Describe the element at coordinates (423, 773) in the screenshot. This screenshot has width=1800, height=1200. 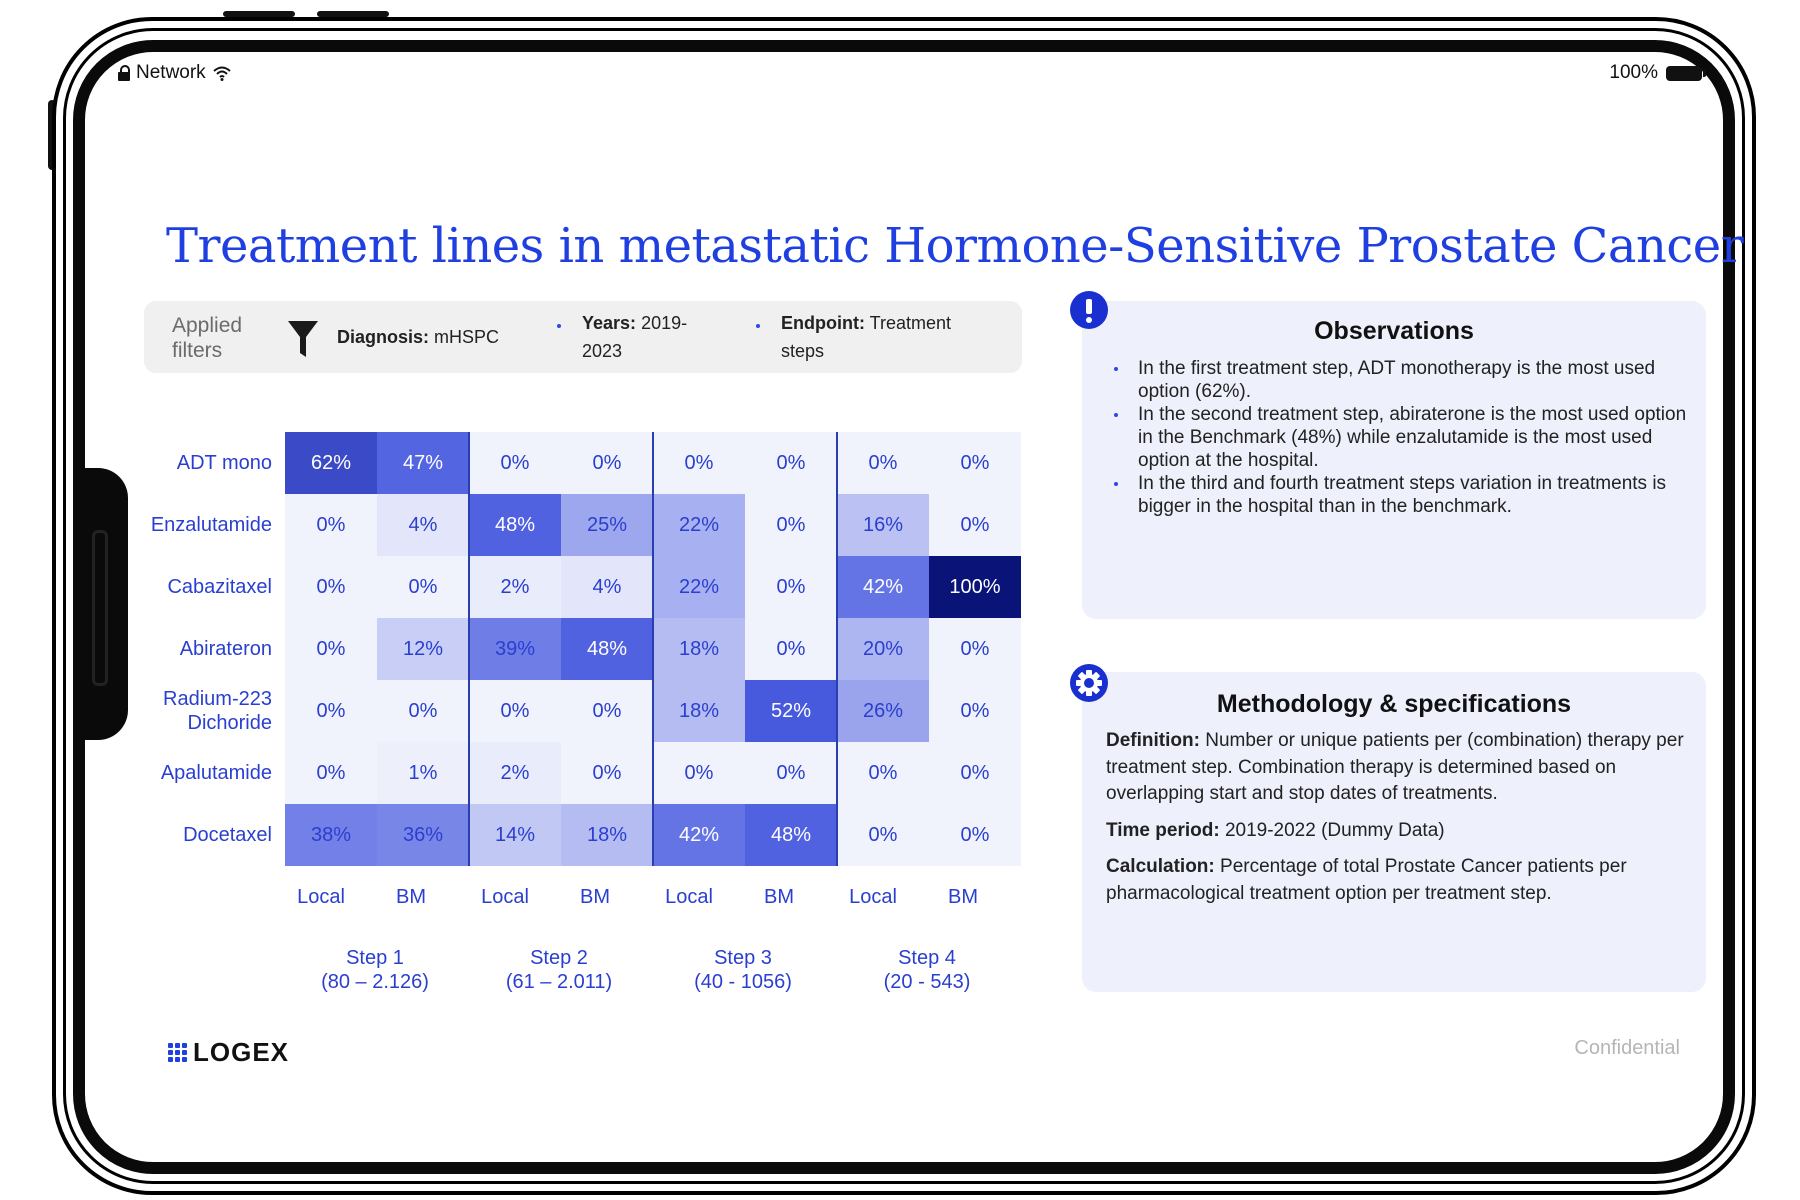
I see `heatmap-cell: 1%` at that location.